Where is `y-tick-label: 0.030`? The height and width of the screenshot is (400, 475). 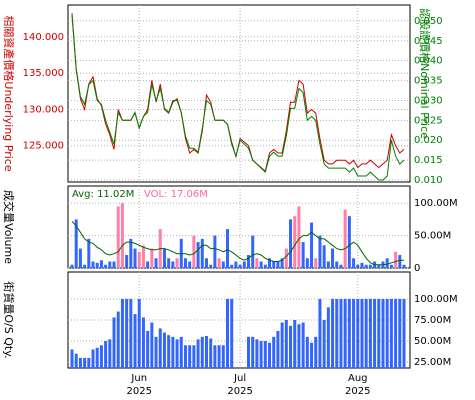
y-tick-label: 0.030 is located at coordinates (428, 100).